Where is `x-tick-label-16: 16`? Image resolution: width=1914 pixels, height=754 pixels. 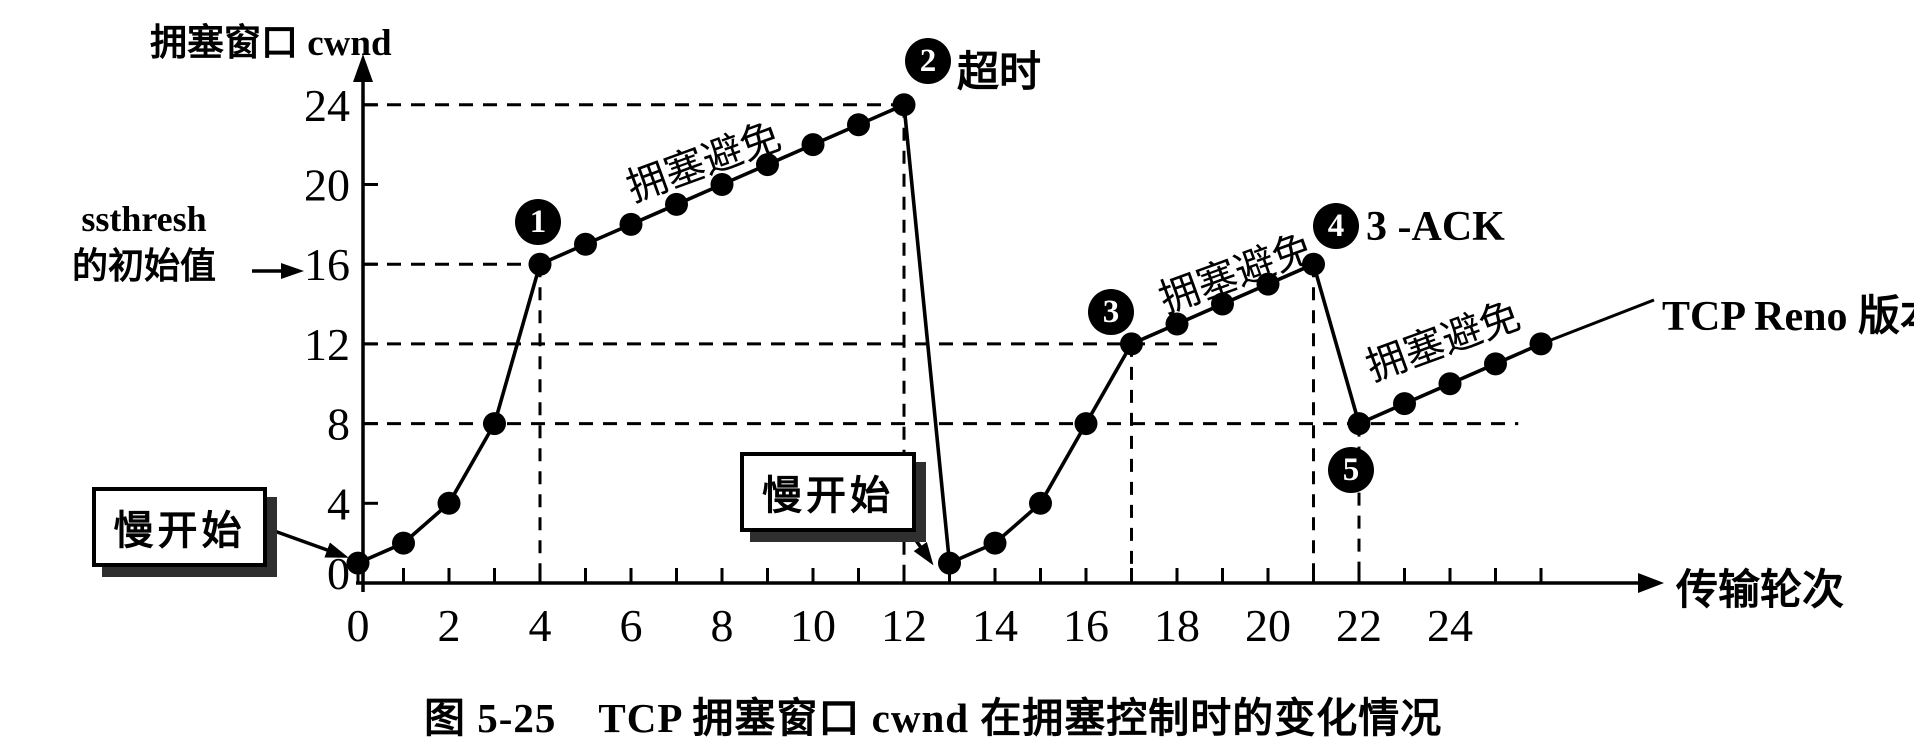
x-tick-label-16: 16 is located at coordinates (1086, 625).